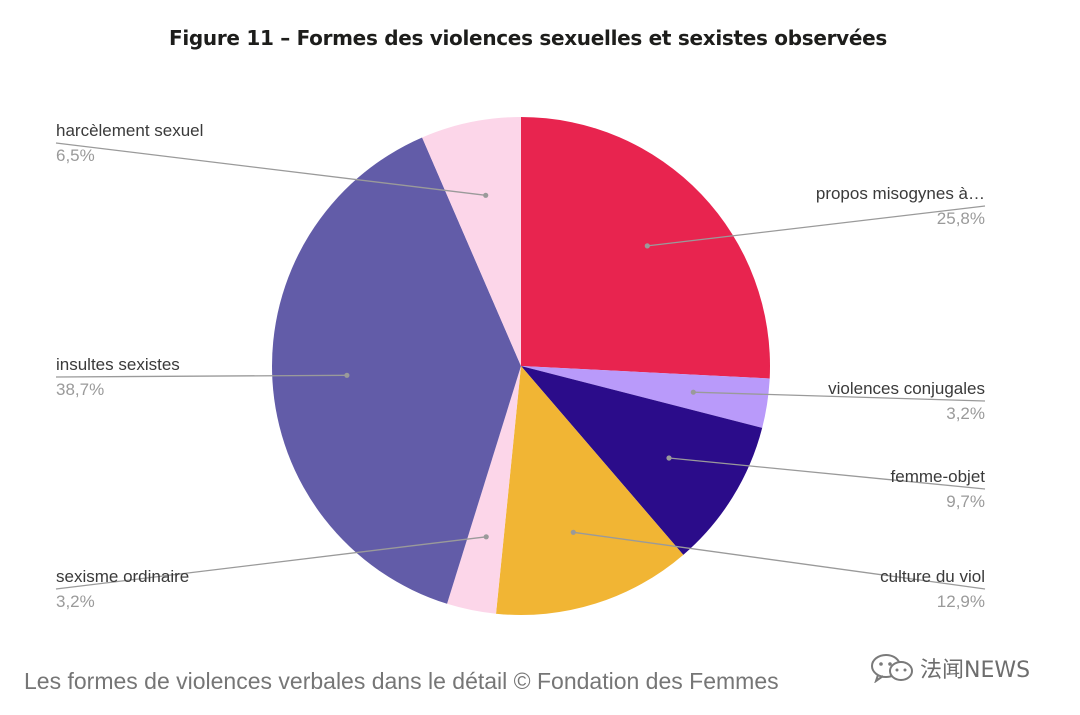 The width and height of the screenshot is (1080, 715). Describe the element at coordinates (961, 218) in the screenshot. I see `slice-value-propos-misogynes-a: 25,8%` at that location.